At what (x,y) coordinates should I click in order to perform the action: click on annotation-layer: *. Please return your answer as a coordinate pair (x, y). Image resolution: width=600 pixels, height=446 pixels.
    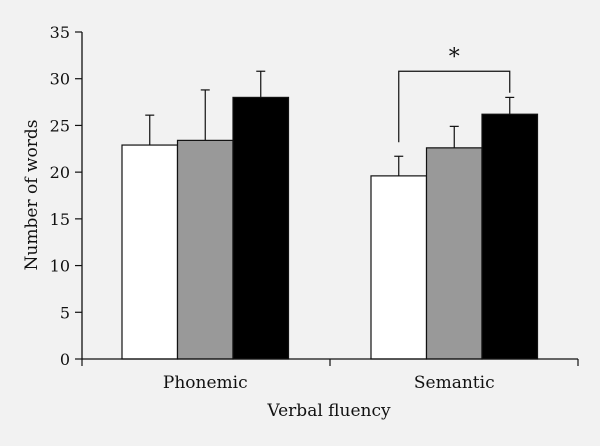
    Looking at the image, I should click on (454, 94).